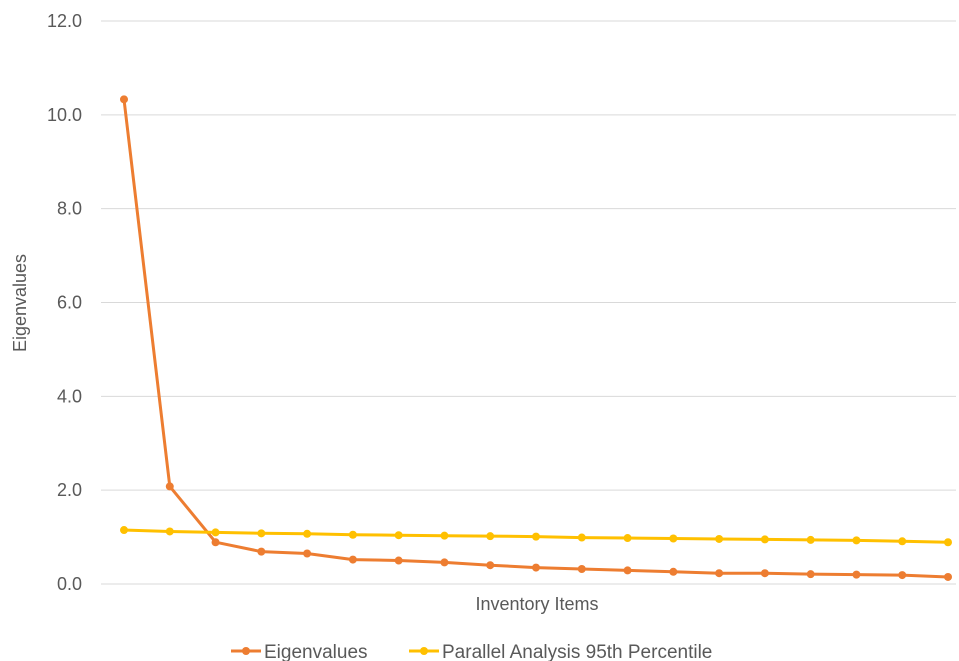 The height and width of the screenshot is (661, 959). I want to click on y-tick-label: 12.0, so click(64, 21).